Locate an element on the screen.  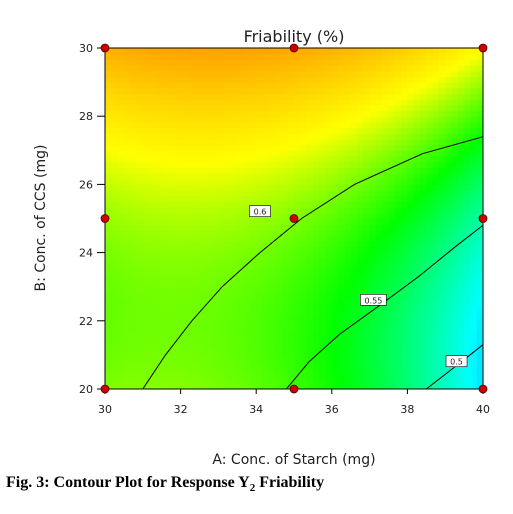
caption-subscript: 2 is located at coordinates (252, 488).